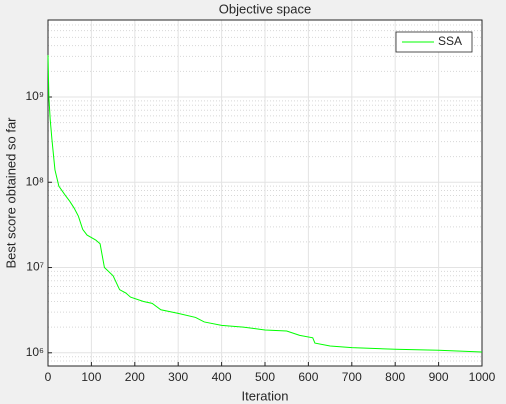 The height and width of the screenshot is (404, 506). What do you see at coordinates (352, 377) in the screenshot?
I see `x-tick-label: 700` at bounding box center [352, 377].